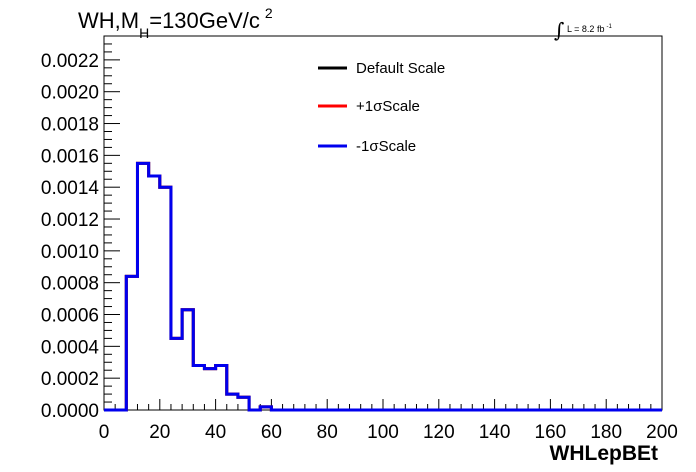 The image size is (696, 472). Describe the element at coordinates (609, 27) in the screenshot. I see `lumi-superscript: -1` at that location.